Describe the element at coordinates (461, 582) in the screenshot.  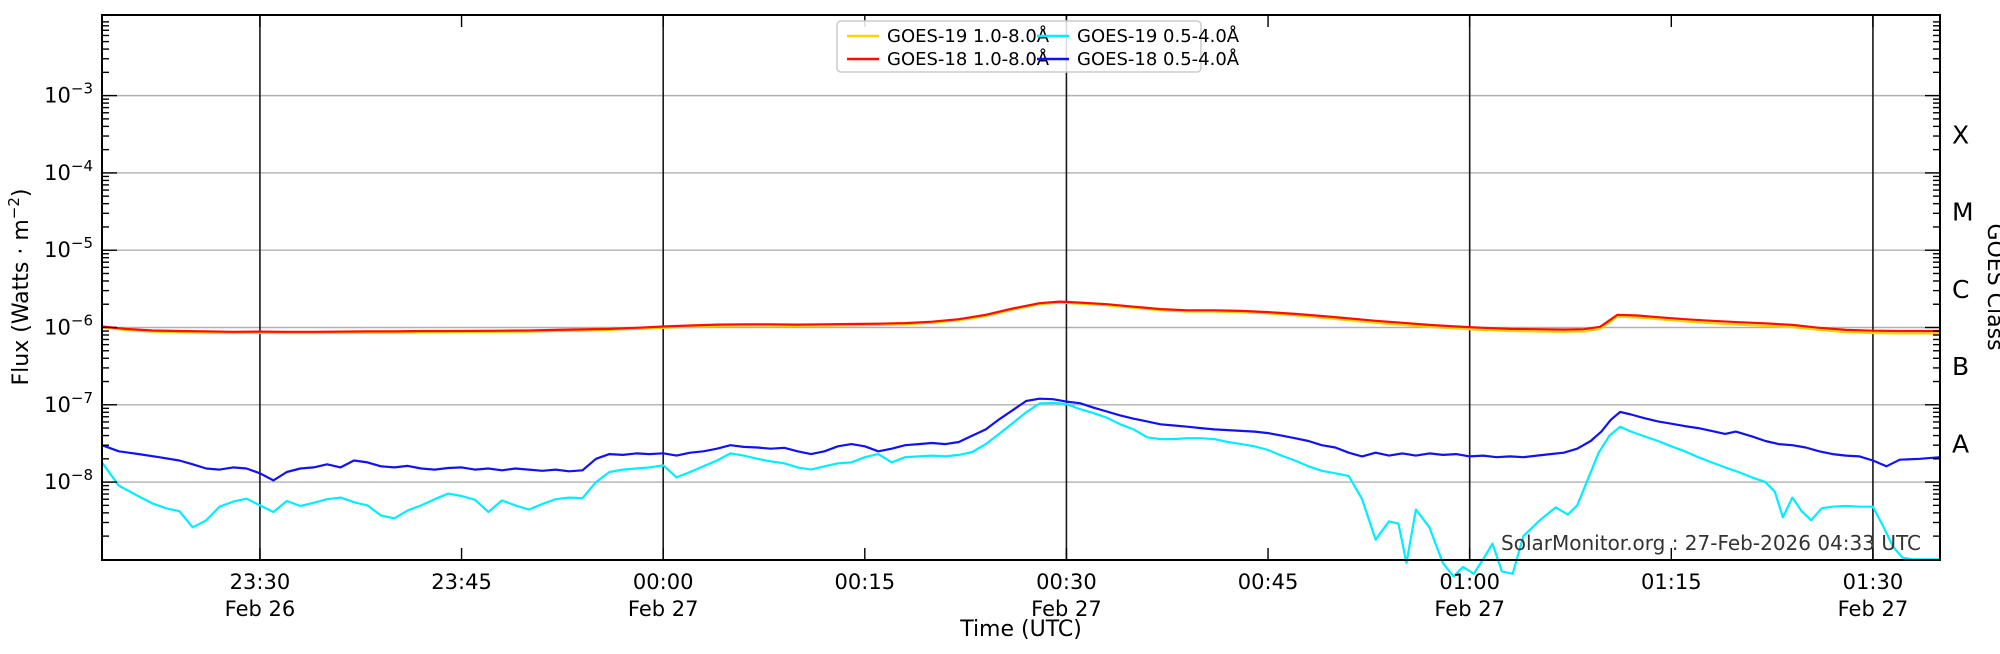
I see `x-tick-label: 23:45` at that location.